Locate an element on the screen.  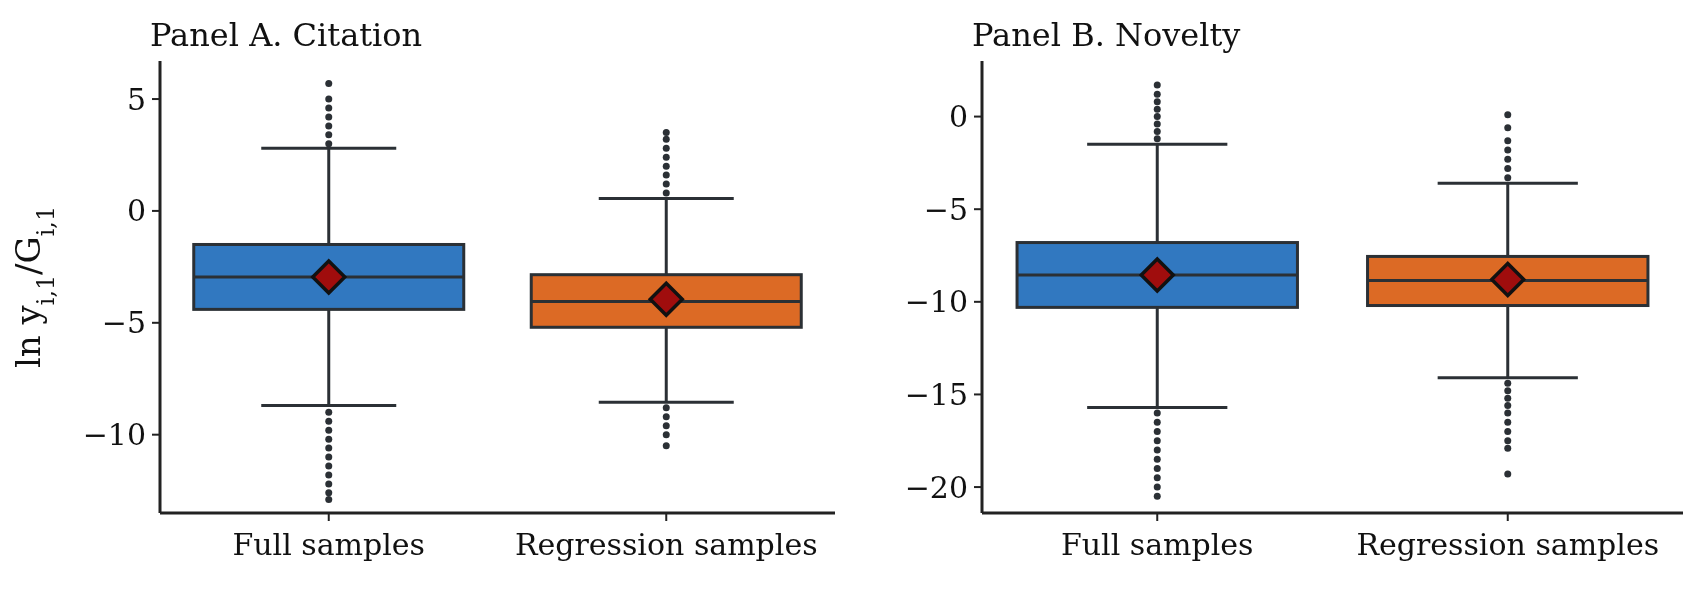
chart-title: Panel B. Novelty is located at coordinates (1106, 35).